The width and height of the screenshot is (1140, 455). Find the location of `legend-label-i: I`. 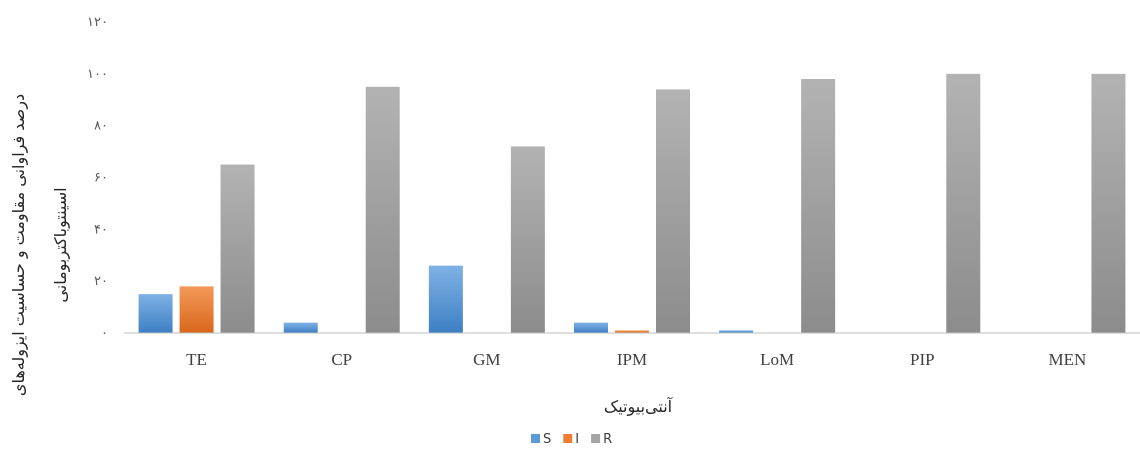

legend-label-i: I is located at coordinates (577, 439).